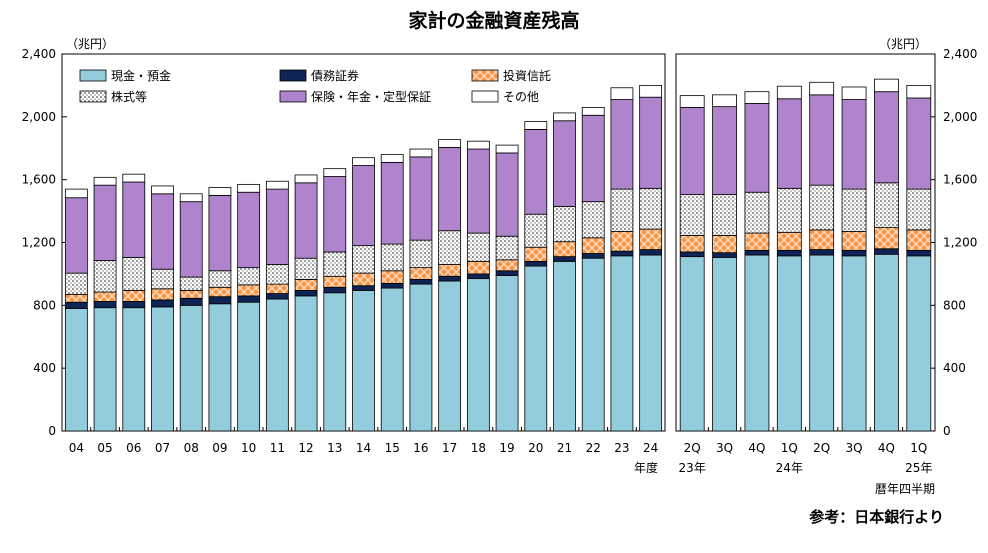 Image resolution: width=988 pixels, height=553 pixels. Describe the element at coordinates (692, 101) in the screenshot. I see `bar-other-2Q` at that location.